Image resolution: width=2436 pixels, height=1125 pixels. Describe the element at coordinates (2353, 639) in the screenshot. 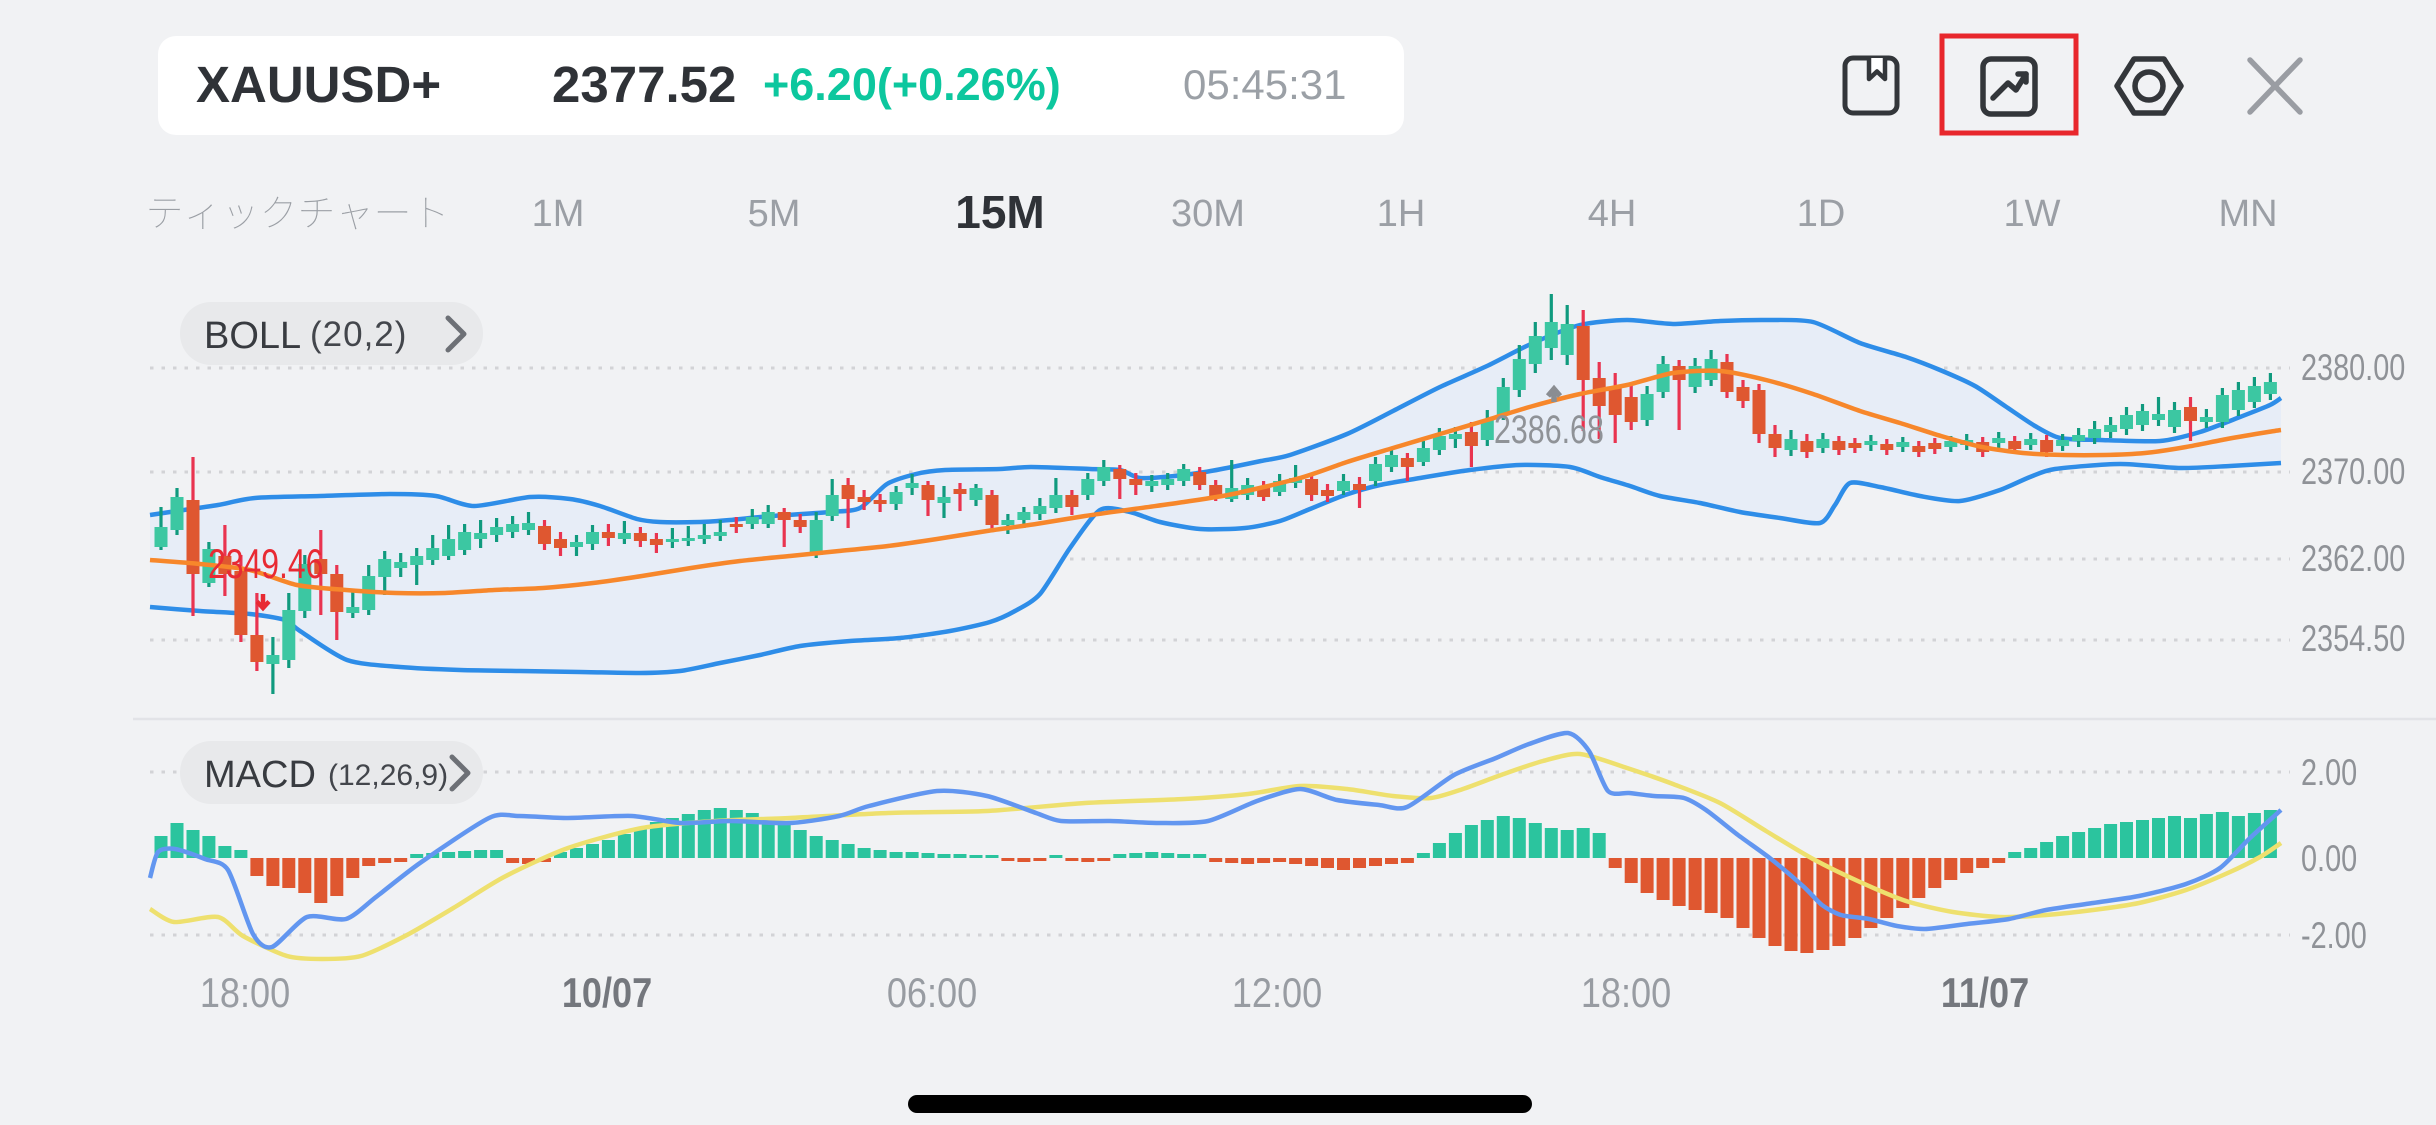

I see `svg-text: 2354.50` at that location.